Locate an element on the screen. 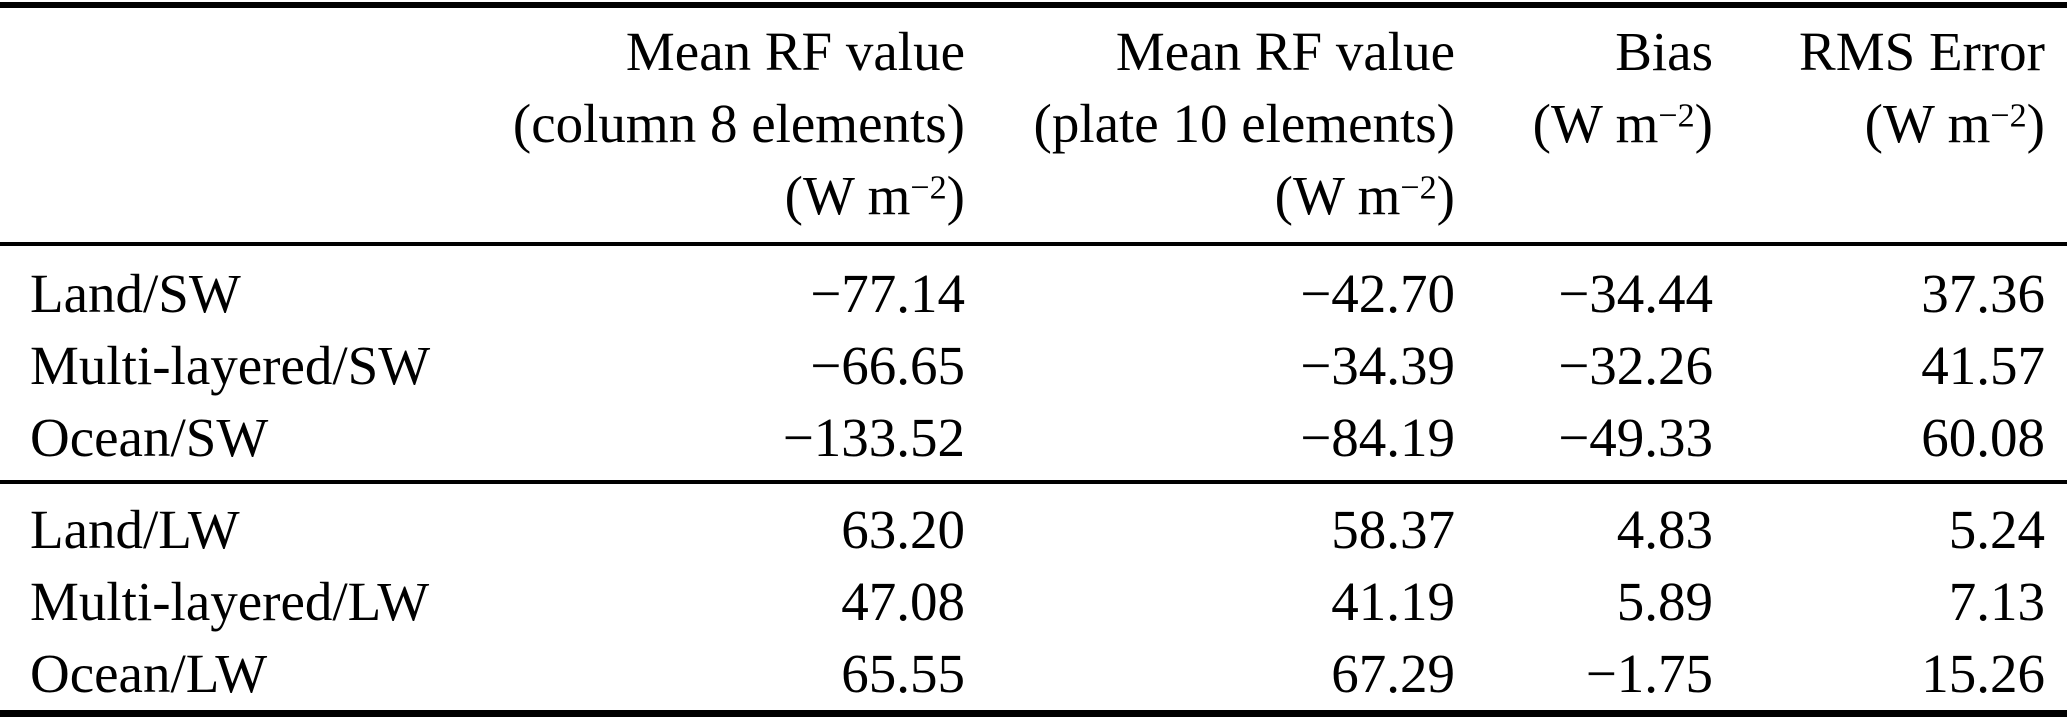 Image resolution: width=2067 pixels, height=720 pixels. table-row: Ocean/LW 65.55 67.29 −1.75 15.26 is located at coordinates (1037, 674).